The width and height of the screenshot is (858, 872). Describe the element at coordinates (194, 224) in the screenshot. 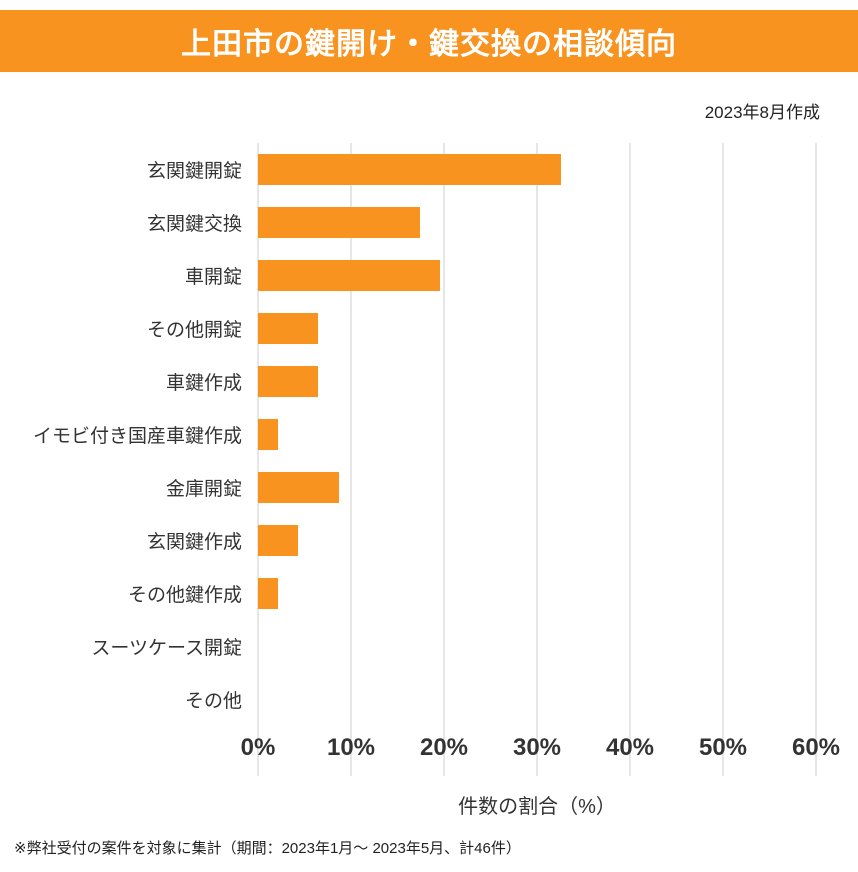

I see `category-label: 玄関鍵交換` at that location.